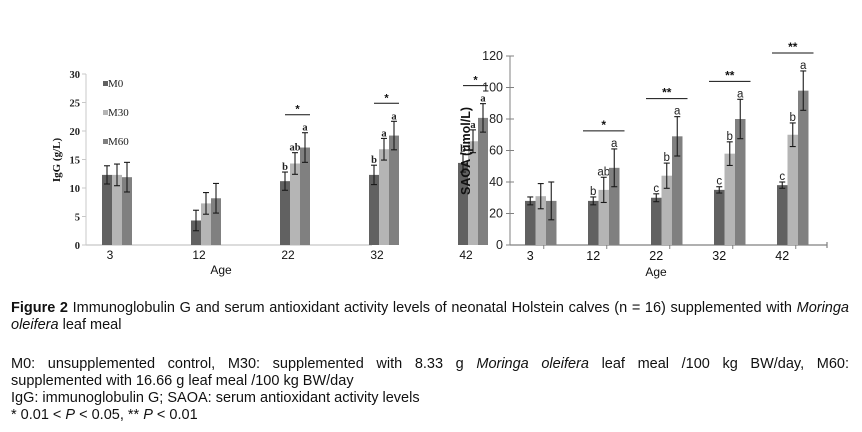 This screenshot has height=432, width=862. What do you see at coordinates (294, 148) in the screenshot?
I see `igg-group-letter: ab` at bounding box center [294, 148].